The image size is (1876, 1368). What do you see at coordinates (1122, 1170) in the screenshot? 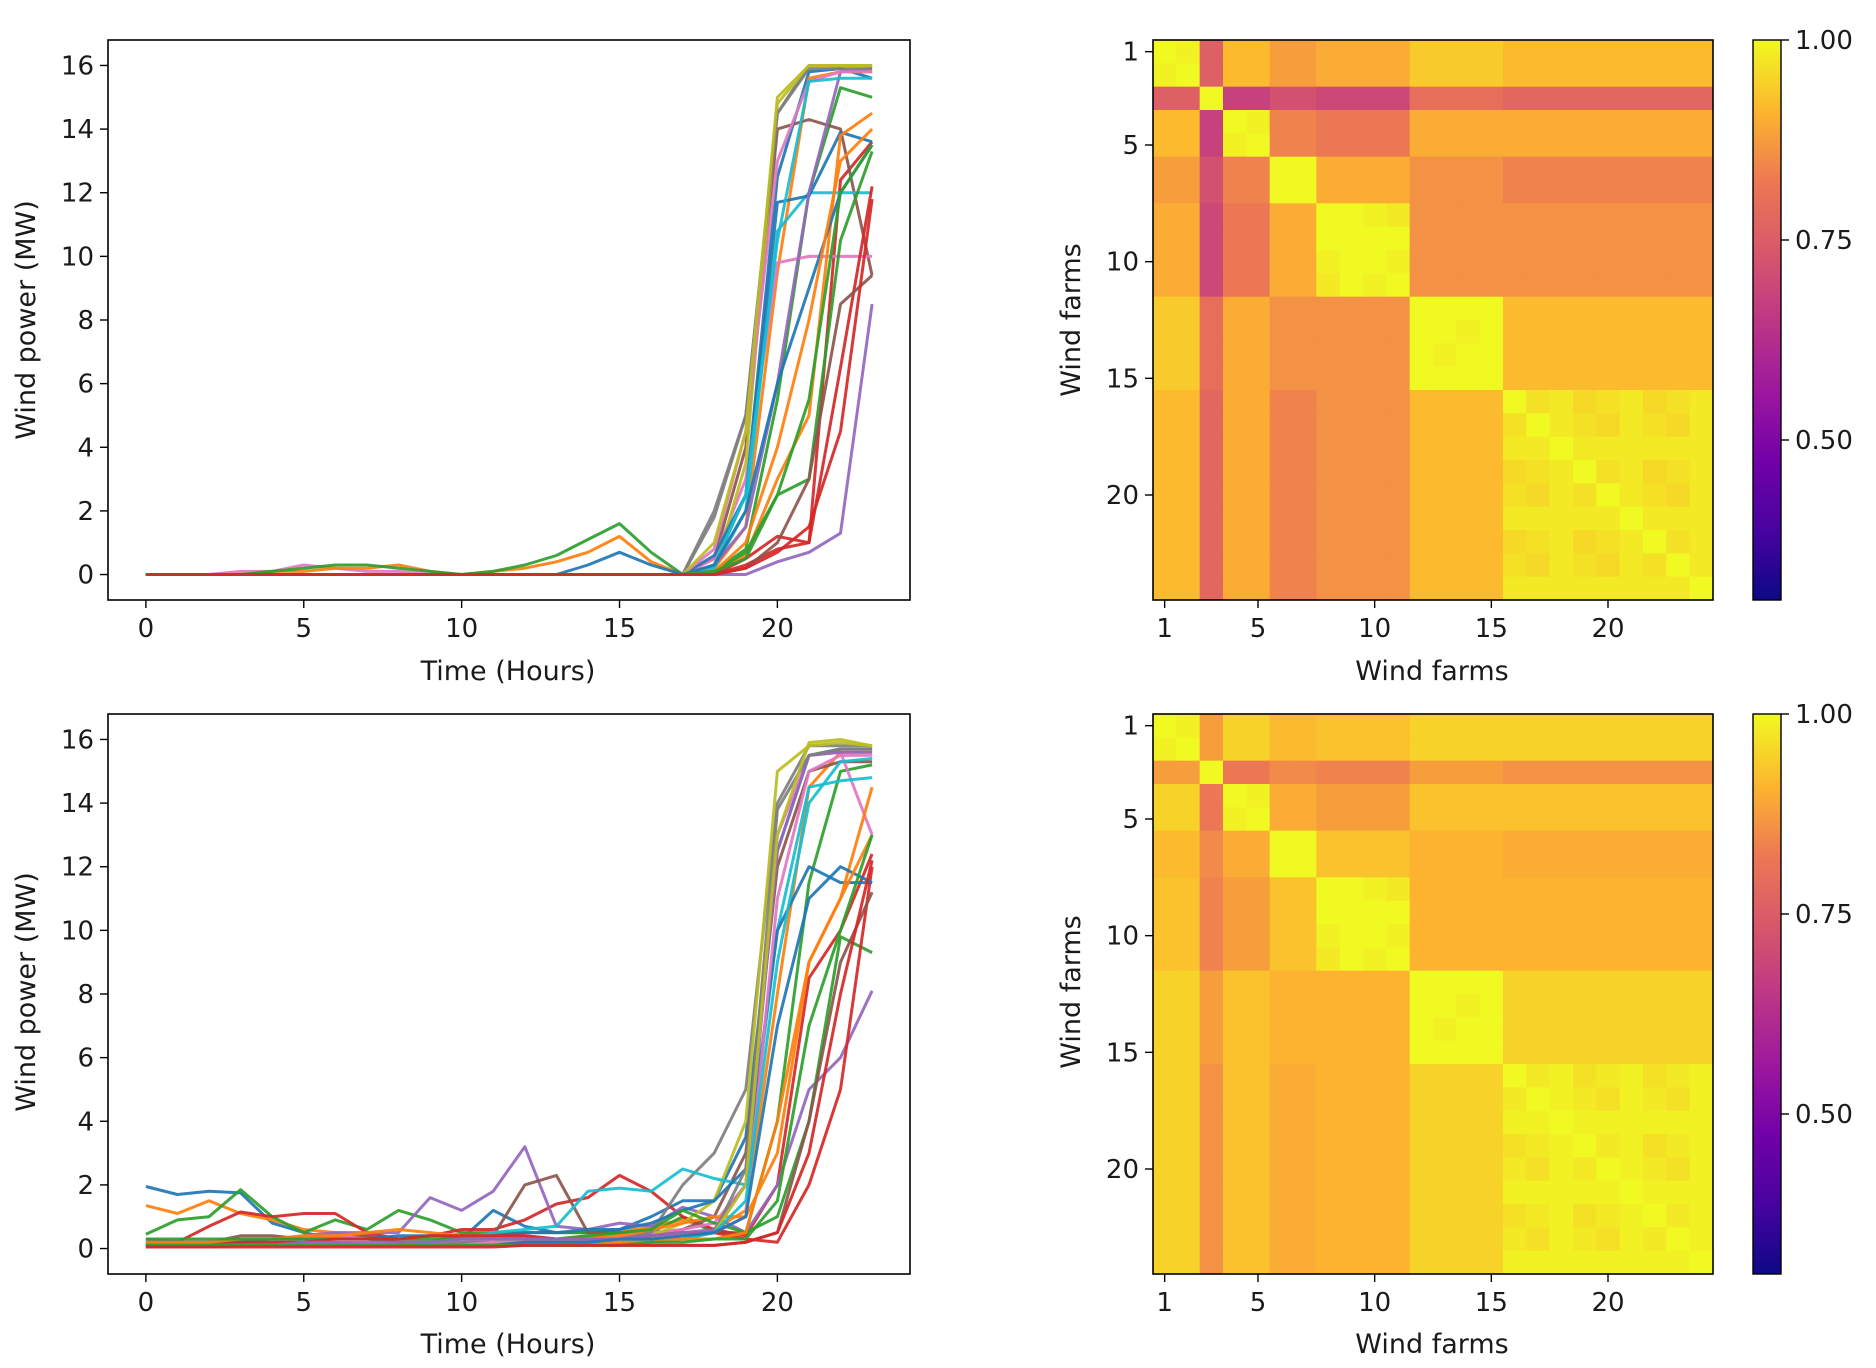
I see `heatmap-bottom-ytick-label: 20` at bounding box center [1122, 1170].